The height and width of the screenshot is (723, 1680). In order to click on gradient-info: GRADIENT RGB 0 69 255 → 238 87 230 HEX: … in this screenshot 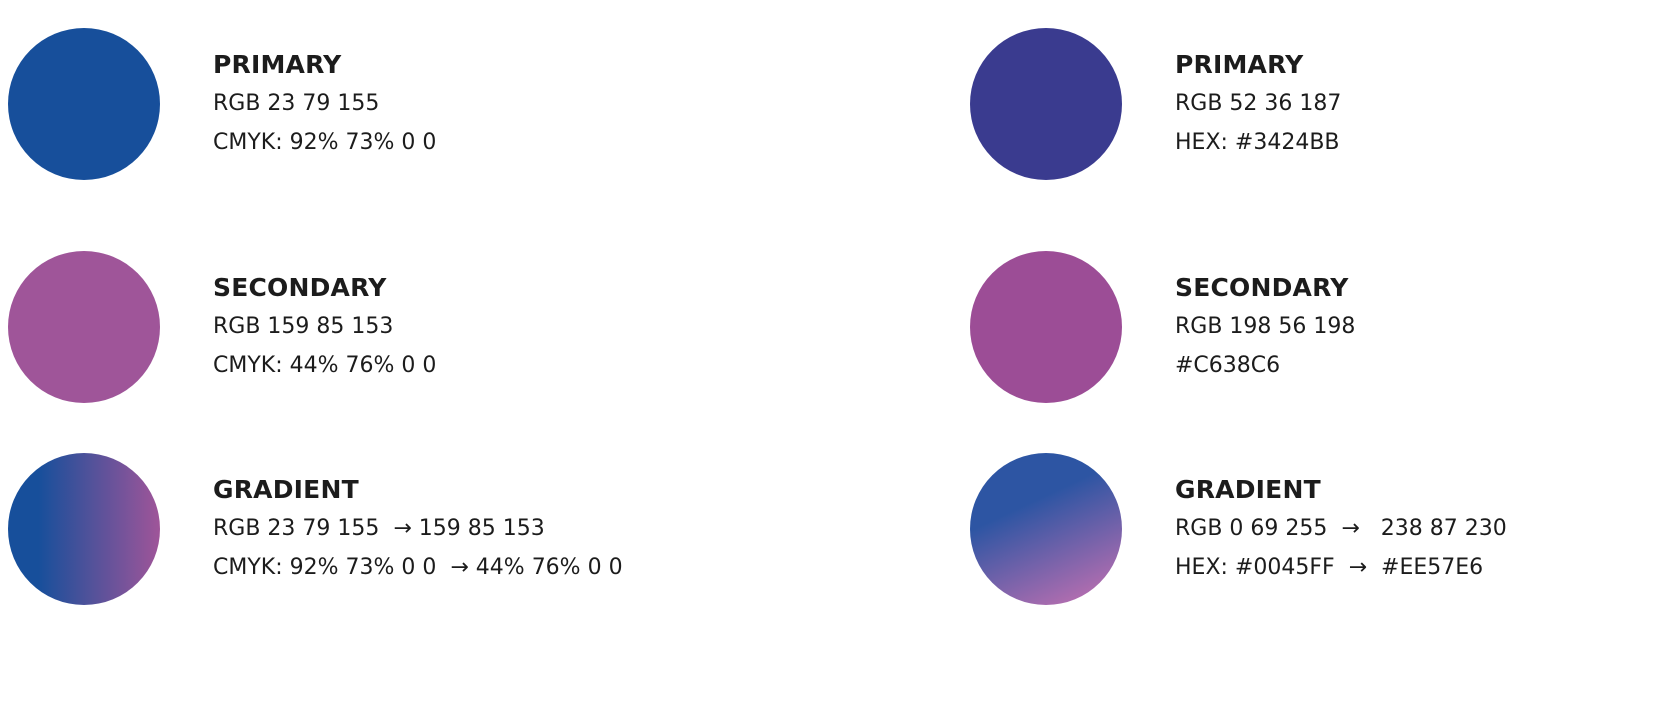, I will do `click(1341, 528)`.